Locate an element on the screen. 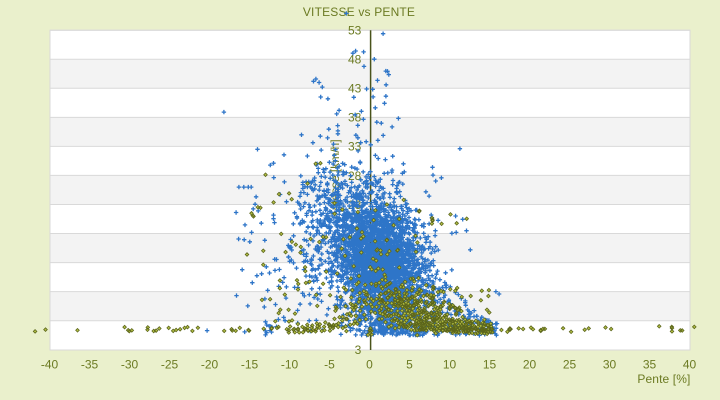 The width and height of the screenshot is (720, 400). svg-text: -35 is located at coordinates (90, 364).